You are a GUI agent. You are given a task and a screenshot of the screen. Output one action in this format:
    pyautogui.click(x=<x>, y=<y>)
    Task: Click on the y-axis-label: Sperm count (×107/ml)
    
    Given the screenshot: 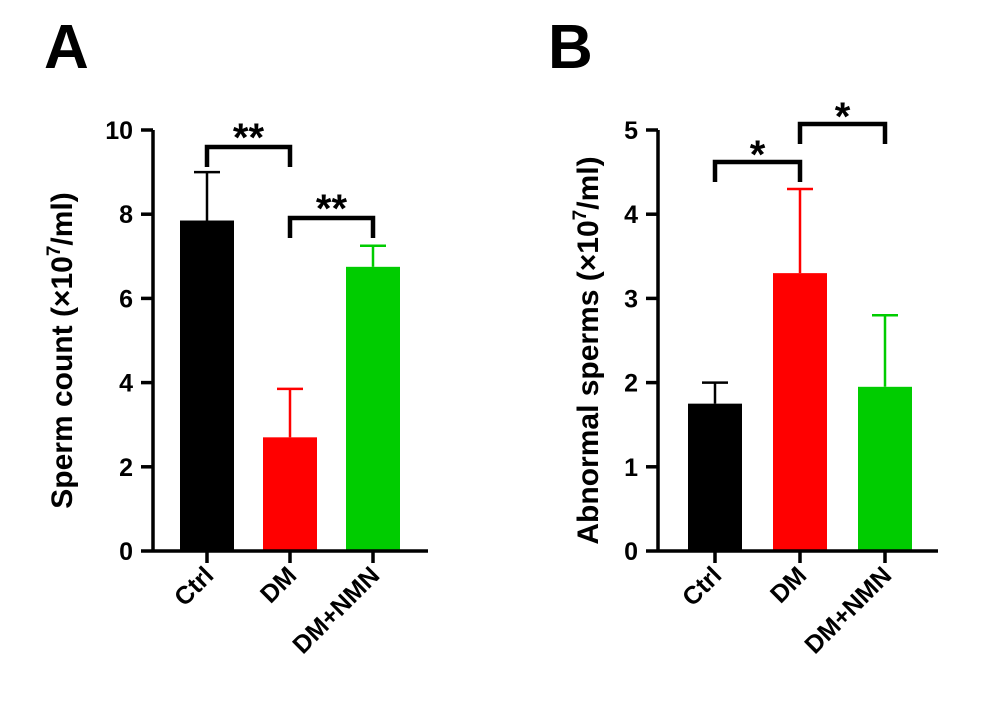 What is the action you would take?
    pyautogui.click(x=61, y=350)
    